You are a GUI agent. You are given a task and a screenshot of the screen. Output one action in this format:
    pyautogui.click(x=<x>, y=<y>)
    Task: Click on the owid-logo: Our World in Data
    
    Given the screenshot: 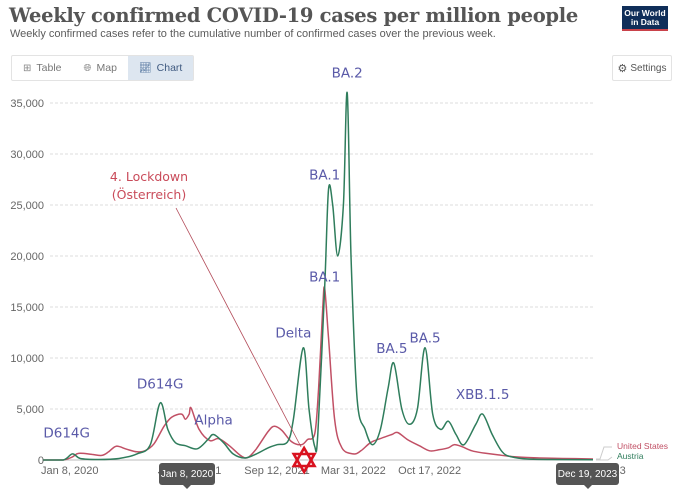 What is the action you would take?
    pyautogui.click(x=645, y=18)
    